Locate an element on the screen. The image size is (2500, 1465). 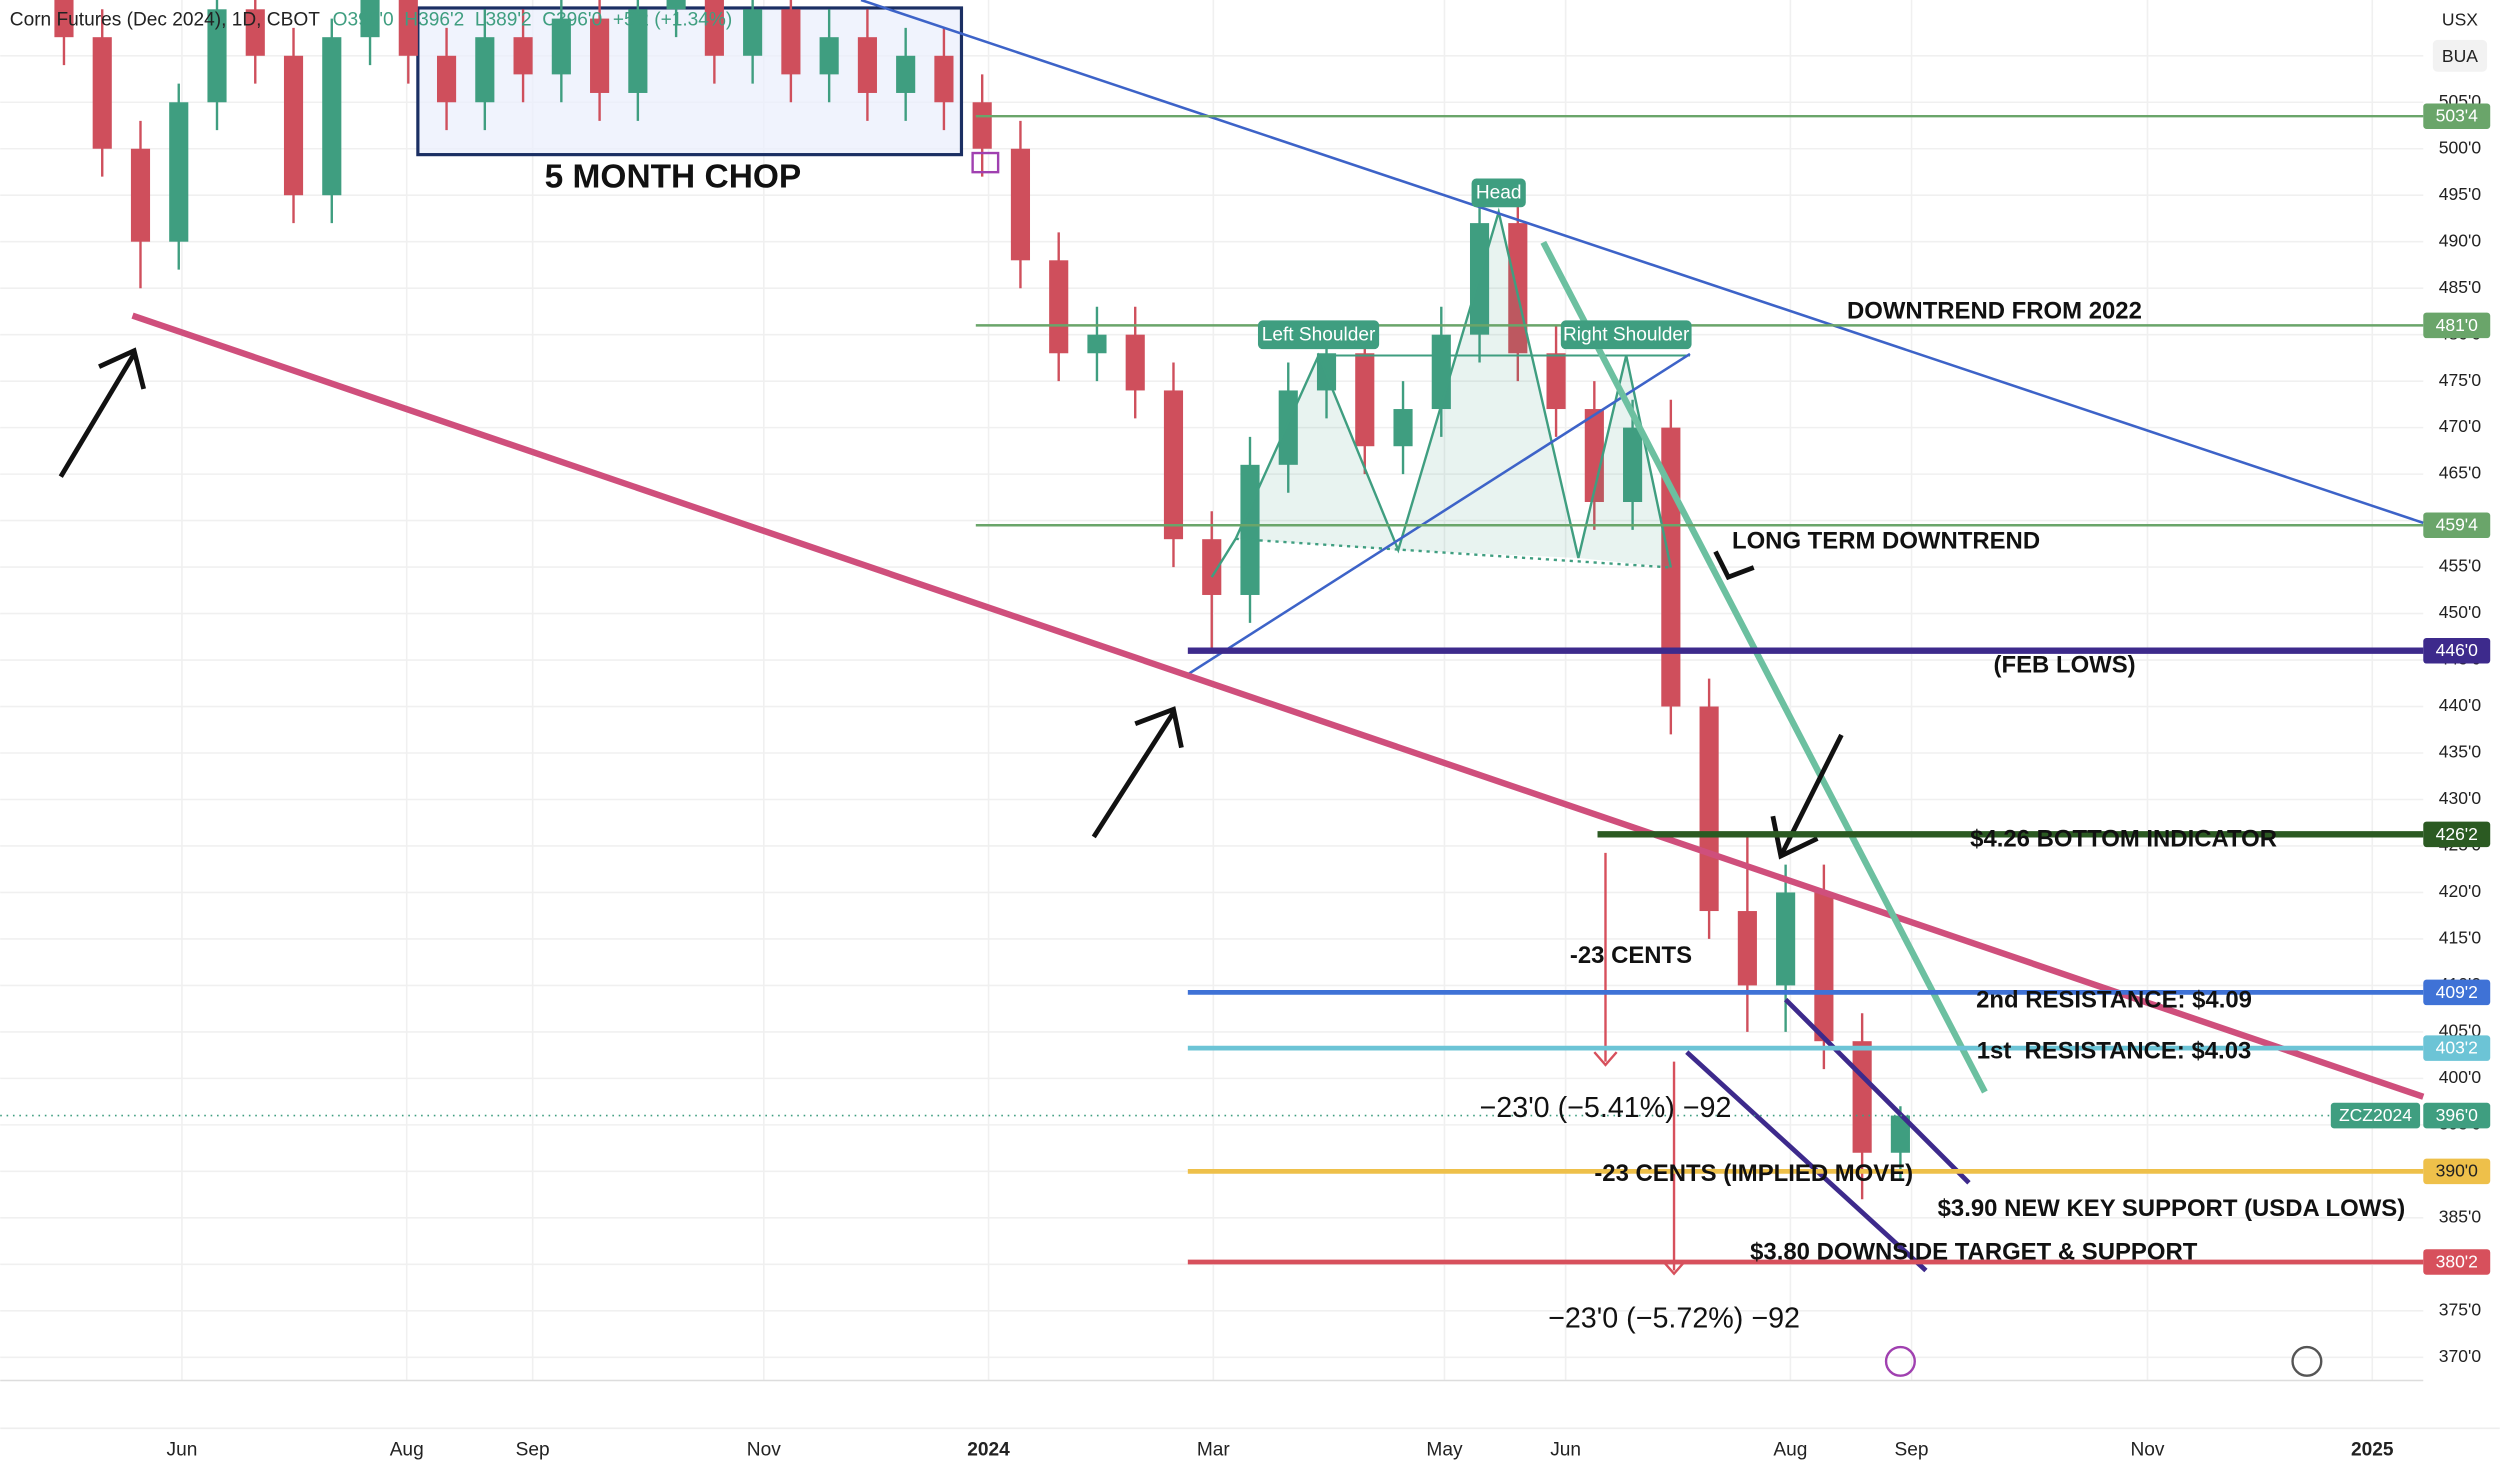
y-tick-label: 475'0 is located at coordinates (2460, 380).